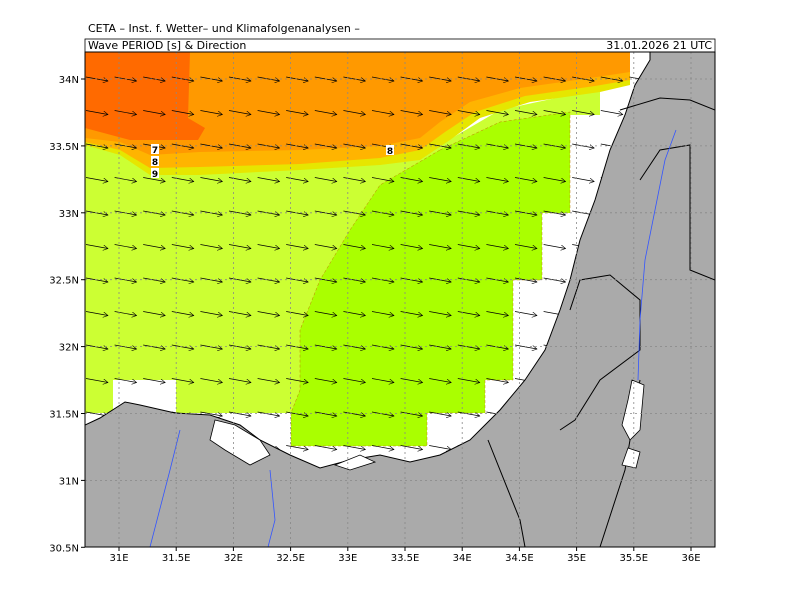 The height and width of the screenshot is (600, 800). What do you see at coordinates (69, 348) in the screenshot?
I see `y-tick-label: 32N` at bounding box center [69, 348].